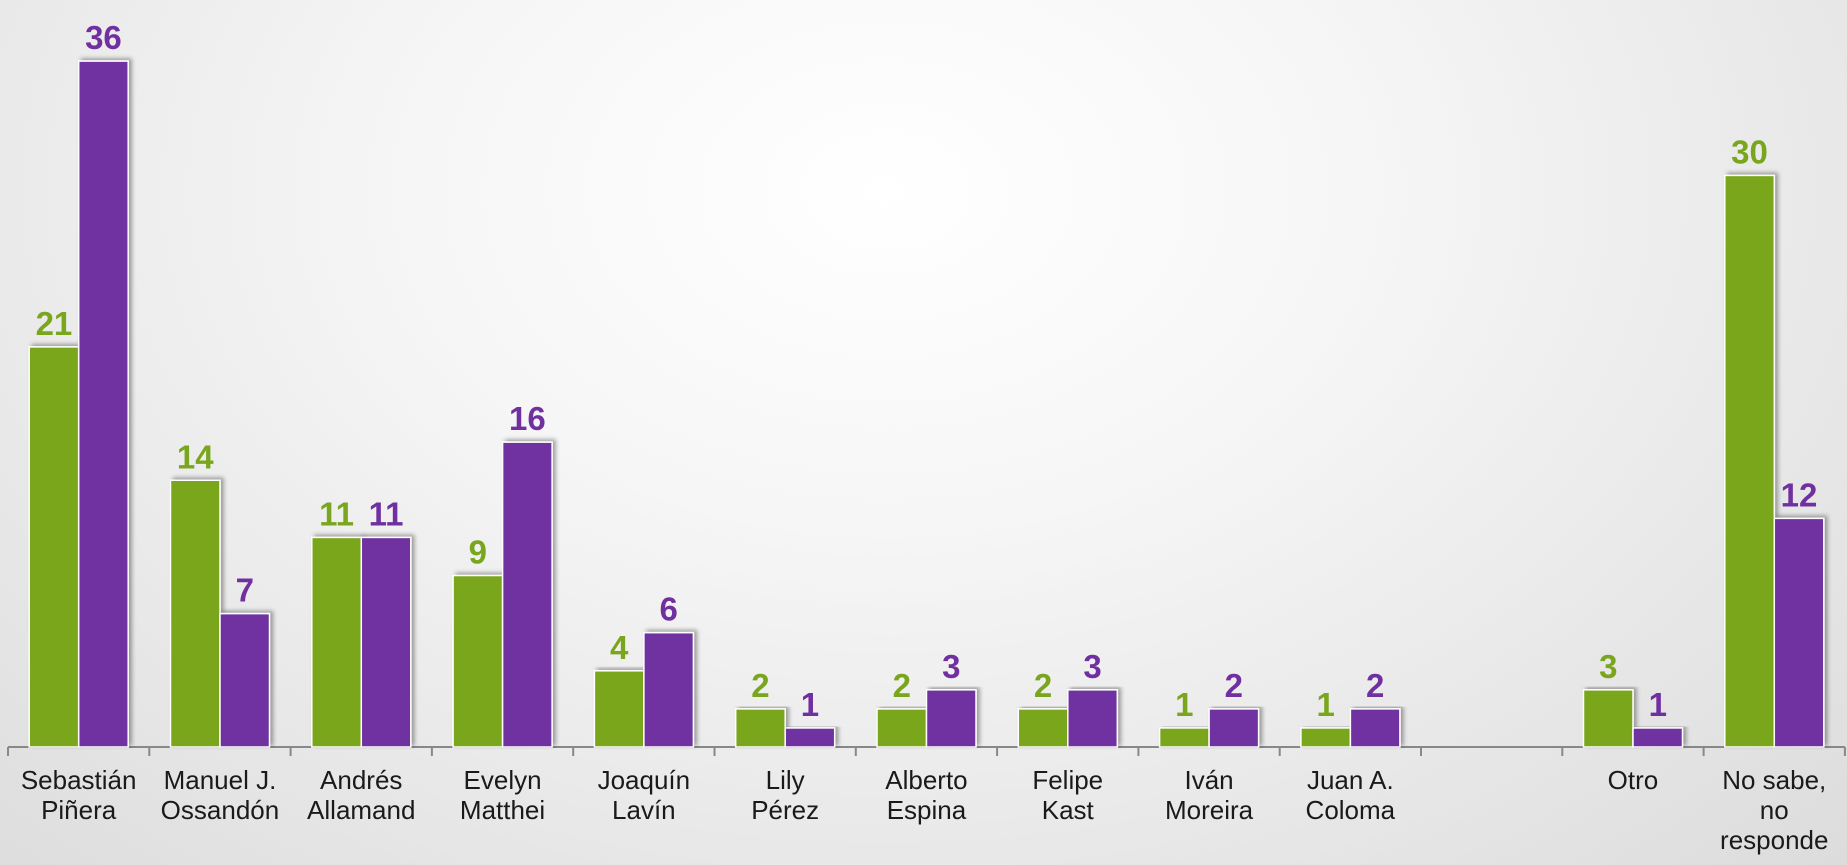 This screenshot has width=1847, height=865. What do you see at coordinates (926, 780) in the screenshot?
I see `x-tick-label: Alberto` at bounding box center [926, 780].